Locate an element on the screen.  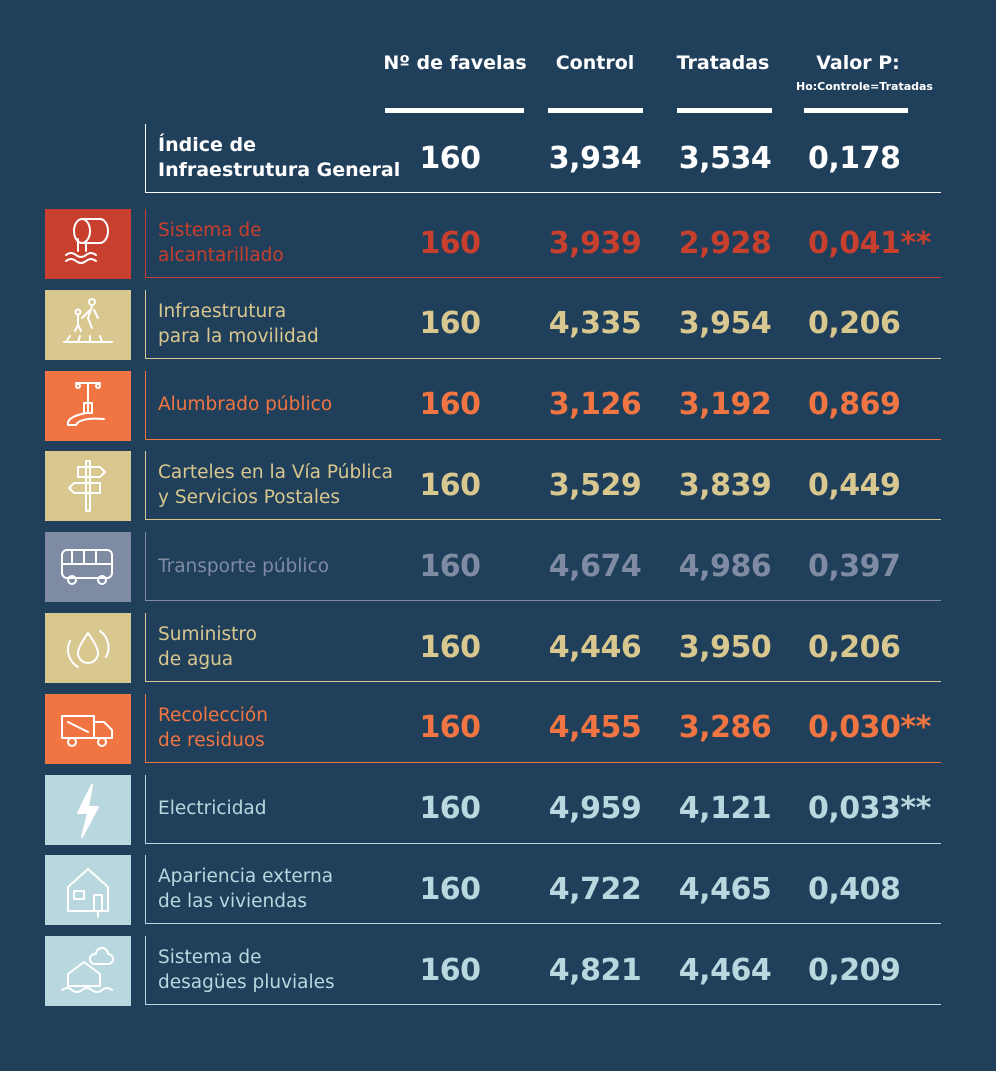
control-value: 4,455 is located at coordinates (595, 728).